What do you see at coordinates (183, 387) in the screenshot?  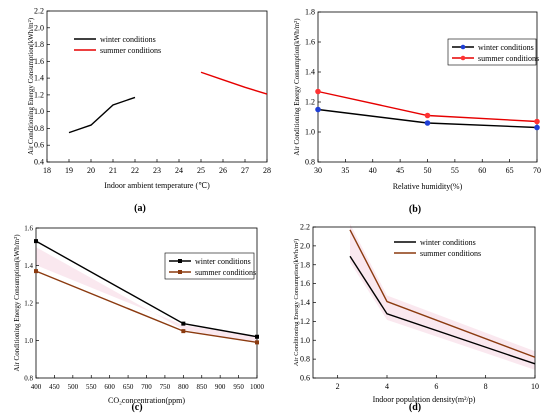 I see `x-tick-label: 800` at bounding box center [183, 387].